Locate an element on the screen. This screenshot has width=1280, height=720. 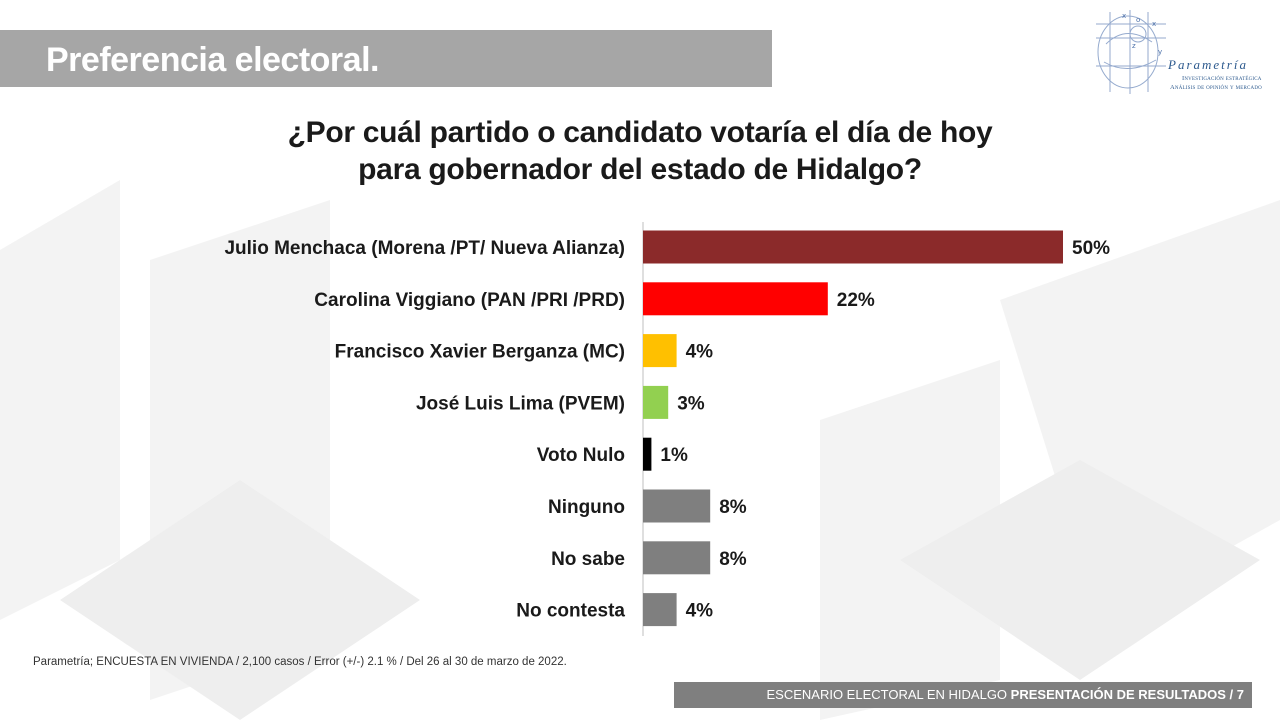
category-label: Carolina Viggiano (PAN /PRI /PRD) is located at coordinates (469, 300).